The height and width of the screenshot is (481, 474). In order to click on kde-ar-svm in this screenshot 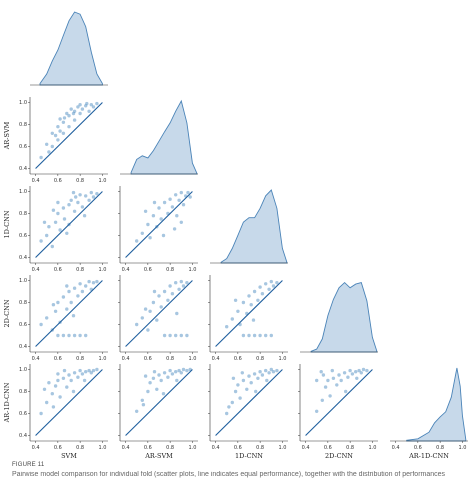, I will do `click(164, 137)`.